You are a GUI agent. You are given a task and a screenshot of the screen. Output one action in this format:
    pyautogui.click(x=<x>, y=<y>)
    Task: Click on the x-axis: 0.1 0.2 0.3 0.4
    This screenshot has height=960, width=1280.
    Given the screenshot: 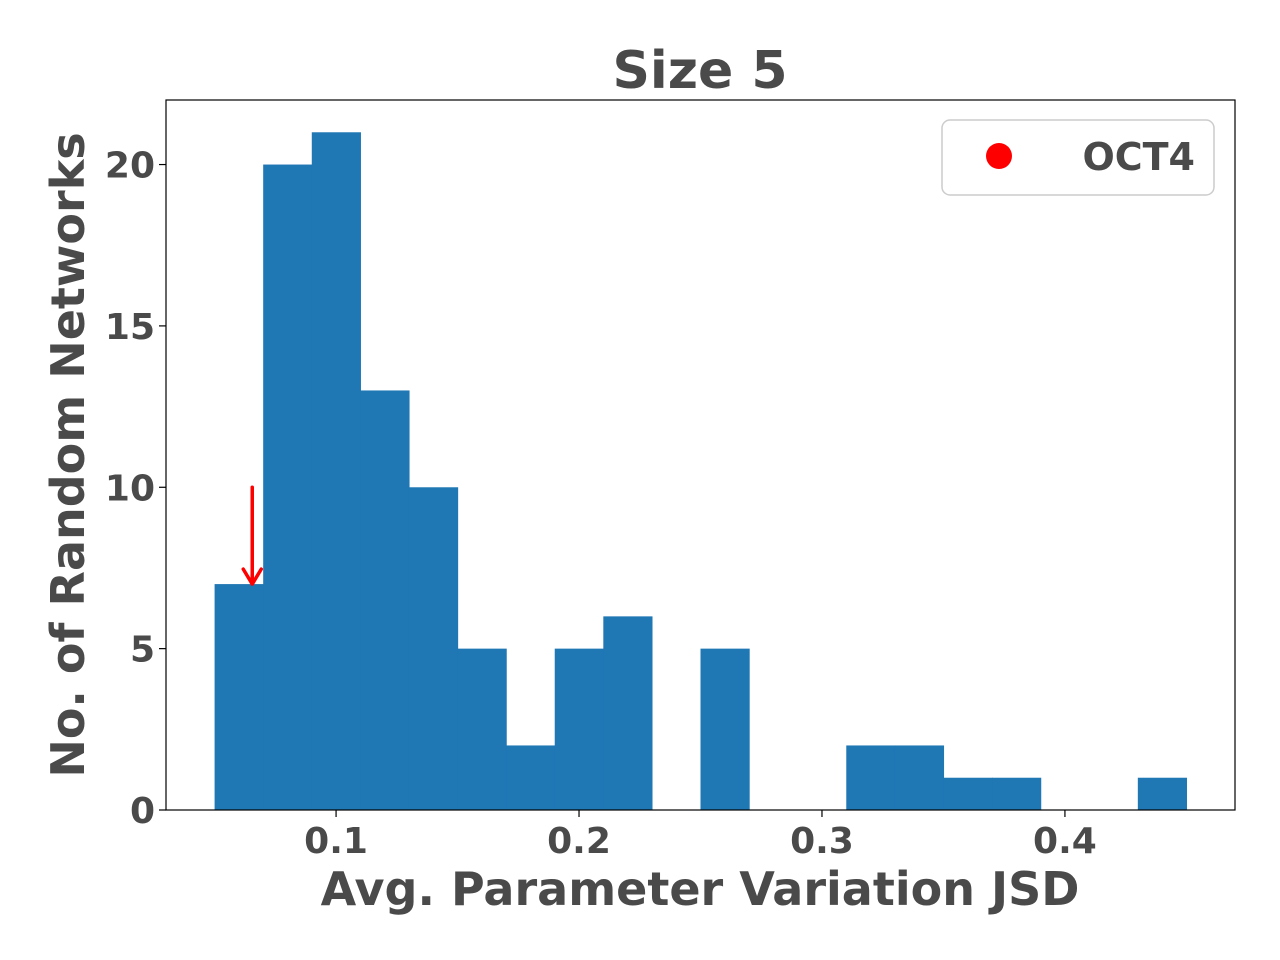 What is the action you would take?
    pyautogui.click(x=700, y=836)
    